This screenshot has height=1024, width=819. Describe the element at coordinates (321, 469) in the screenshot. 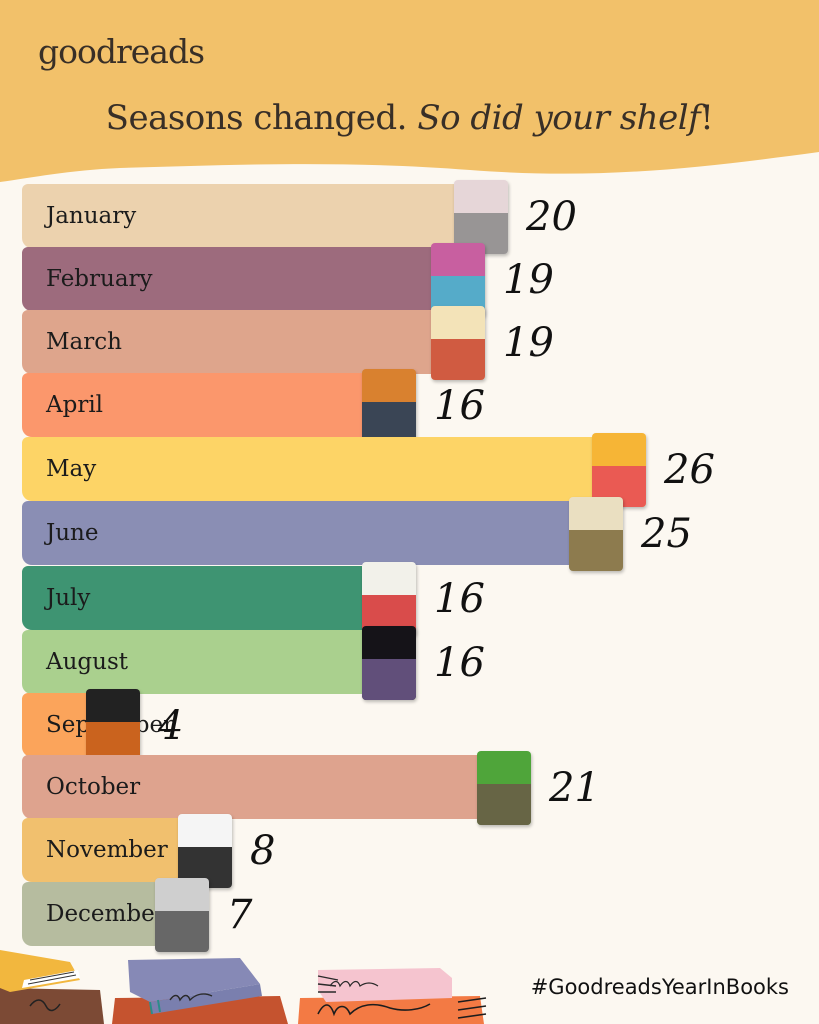

I see `bar-may: May` at that location.